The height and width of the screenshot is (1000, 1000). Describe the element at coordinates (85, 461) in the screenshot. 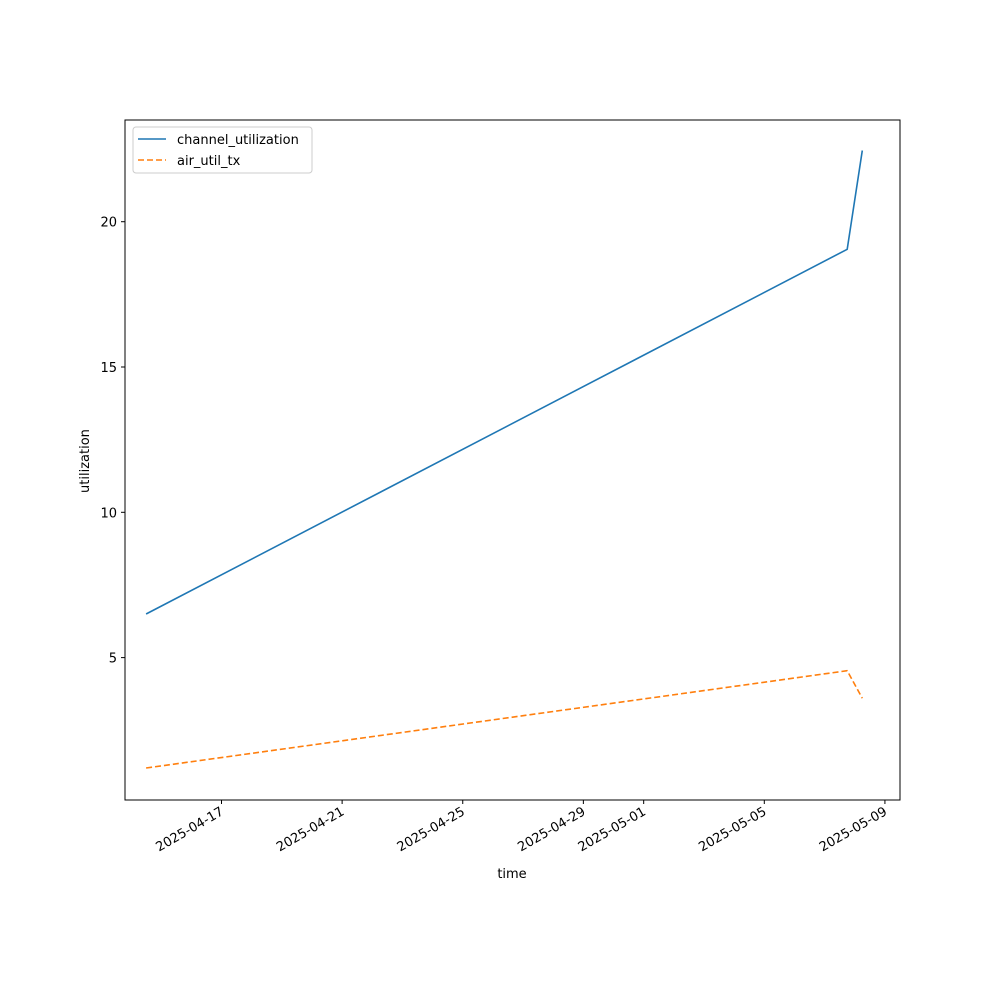

I see `y-axis-label: utilization` at that location.